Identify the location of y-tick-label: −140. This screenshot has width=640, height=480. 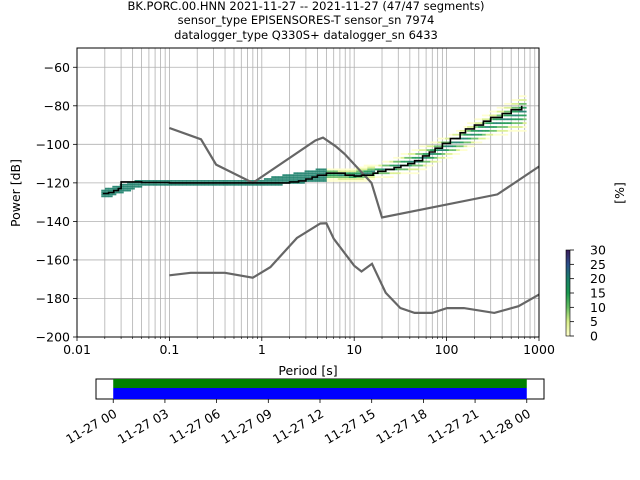
(53, 221).